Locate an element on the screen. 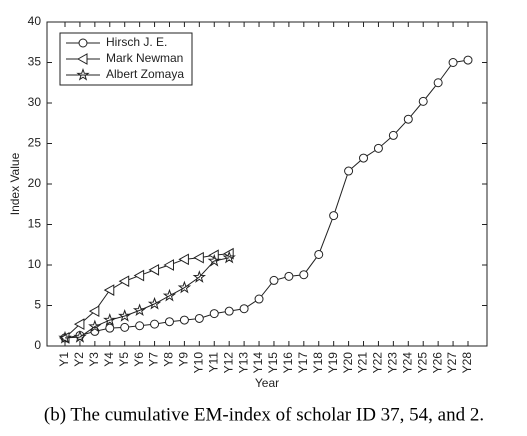 The width and height of the screenshot is (527, 436). y-tick-label: 40 is located at coordinates (35, 21).